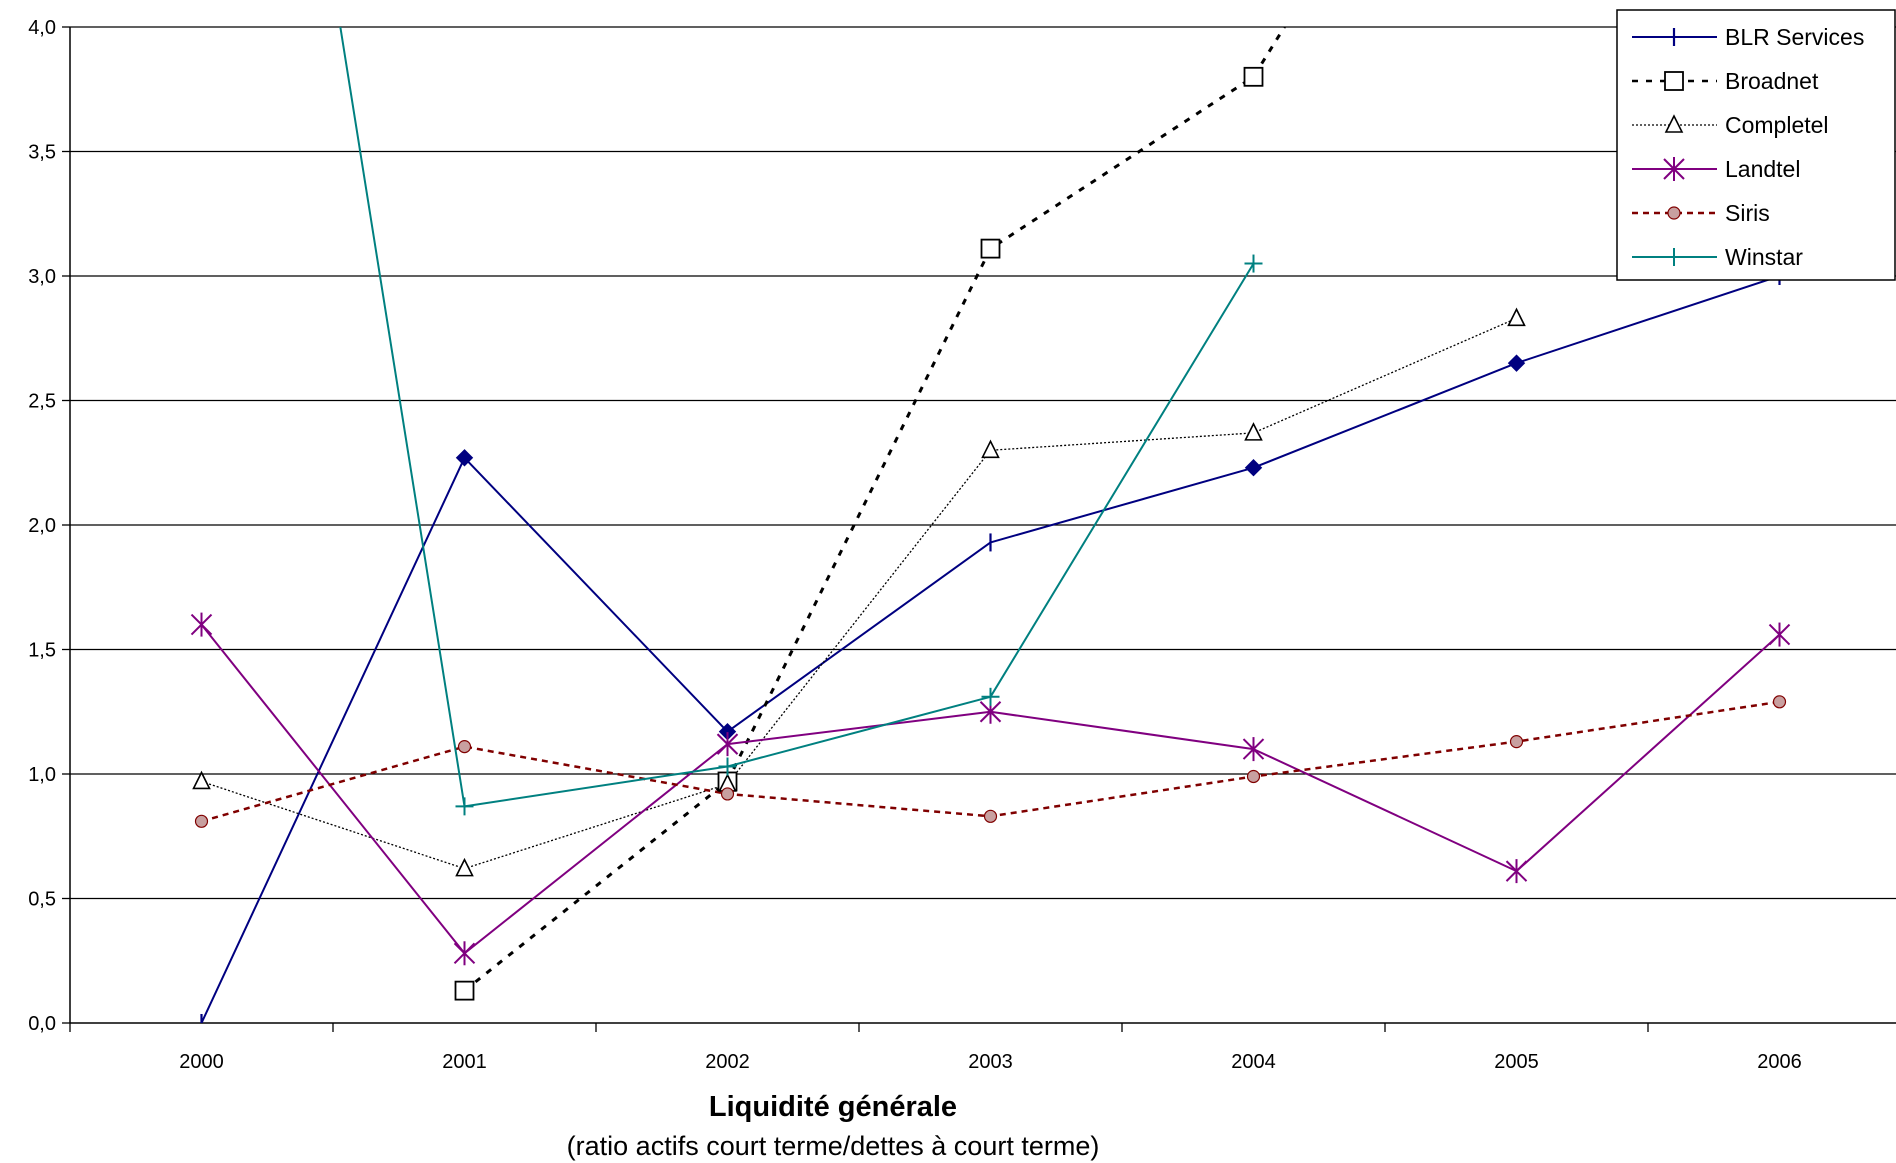 The image size is (1896, 1163). Describe the element at coordinates (42, 900) in the screenshot. I see `y-tick-label: 0,5` at that location.